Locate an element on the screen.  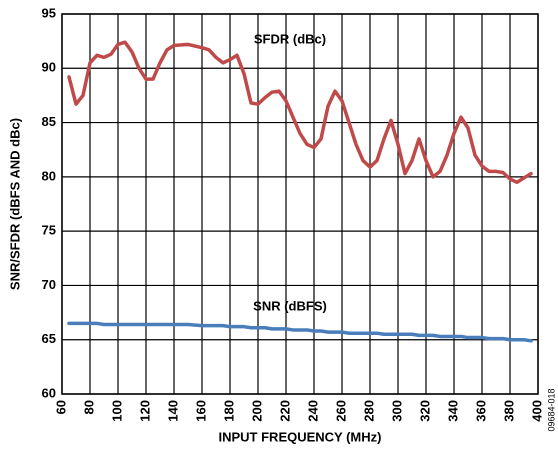
y-axis-label: SNR/SFDR (dBFS AND dBc) is located at coordinates (14, 204).